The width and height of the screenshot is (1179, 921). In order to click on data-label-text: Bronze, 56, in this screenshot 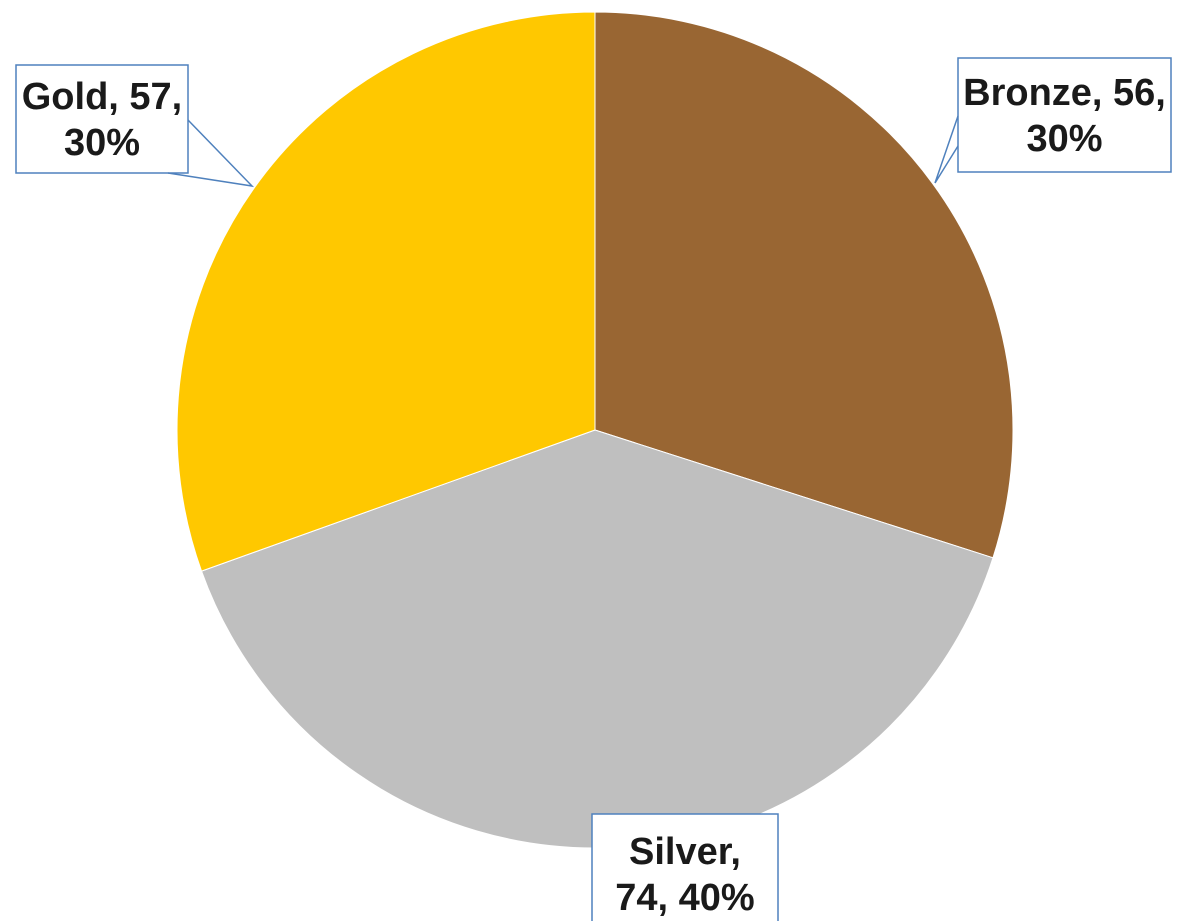, I will do `click(1064, 93)`.